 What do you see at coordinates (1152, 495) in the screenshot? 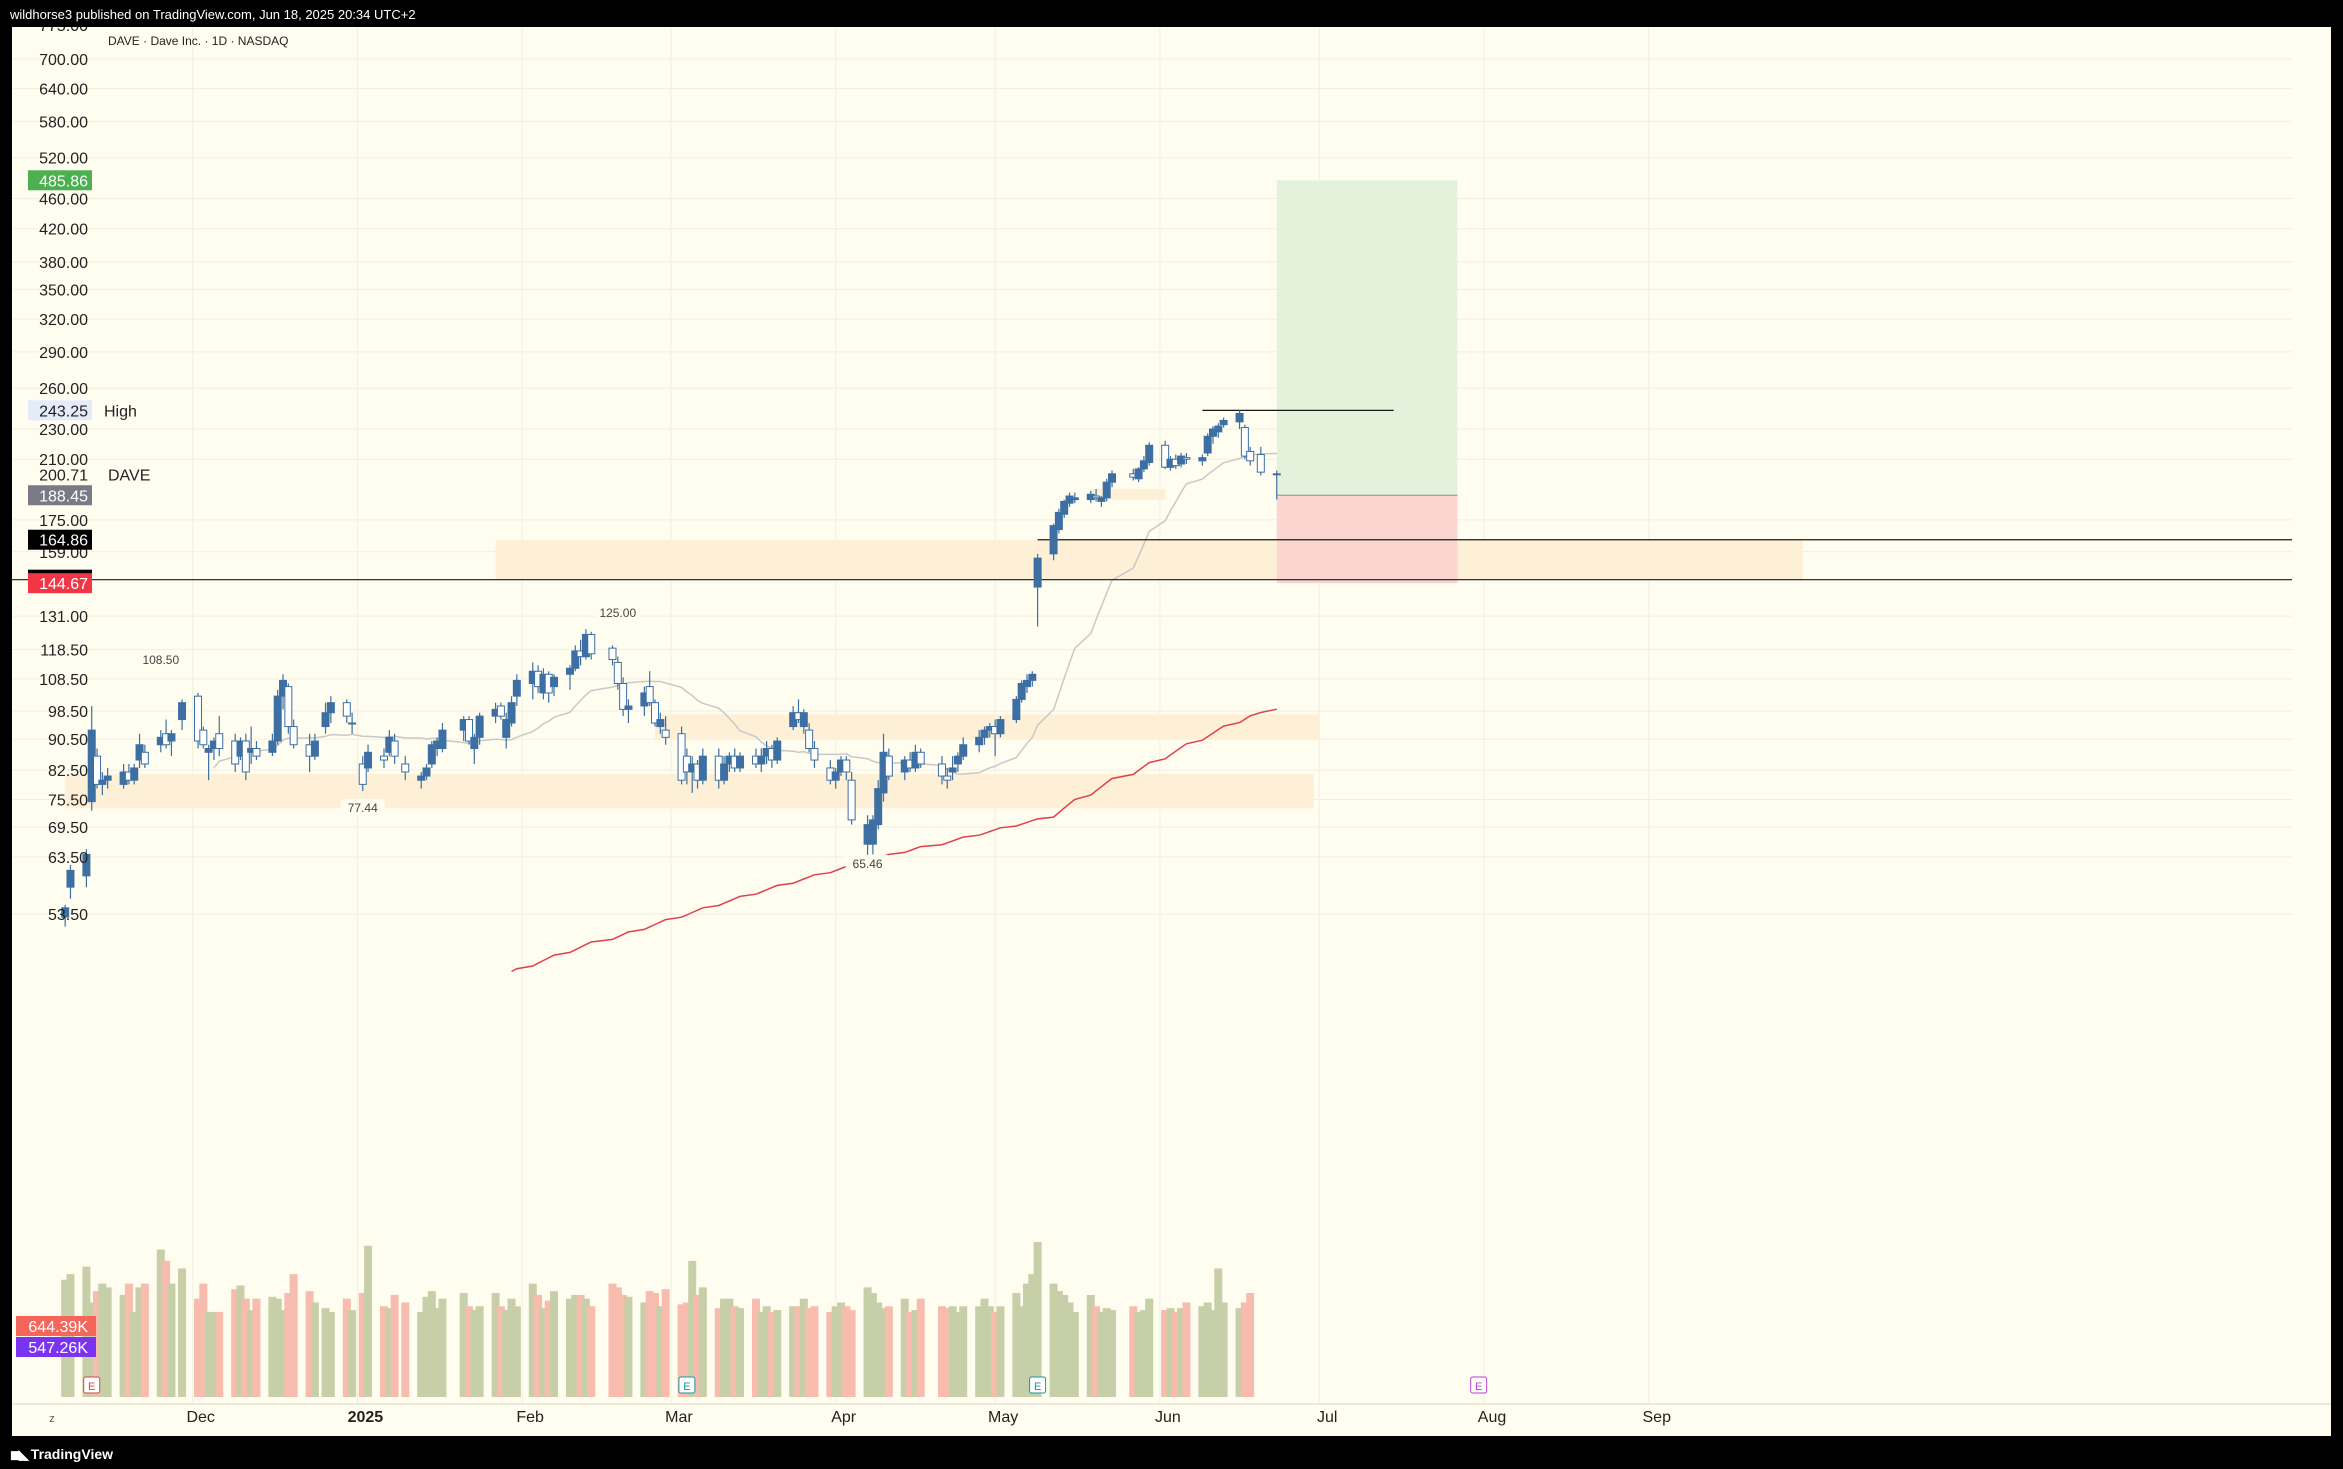
I see `horizontal-lines` at bounding box center [1152, 495].